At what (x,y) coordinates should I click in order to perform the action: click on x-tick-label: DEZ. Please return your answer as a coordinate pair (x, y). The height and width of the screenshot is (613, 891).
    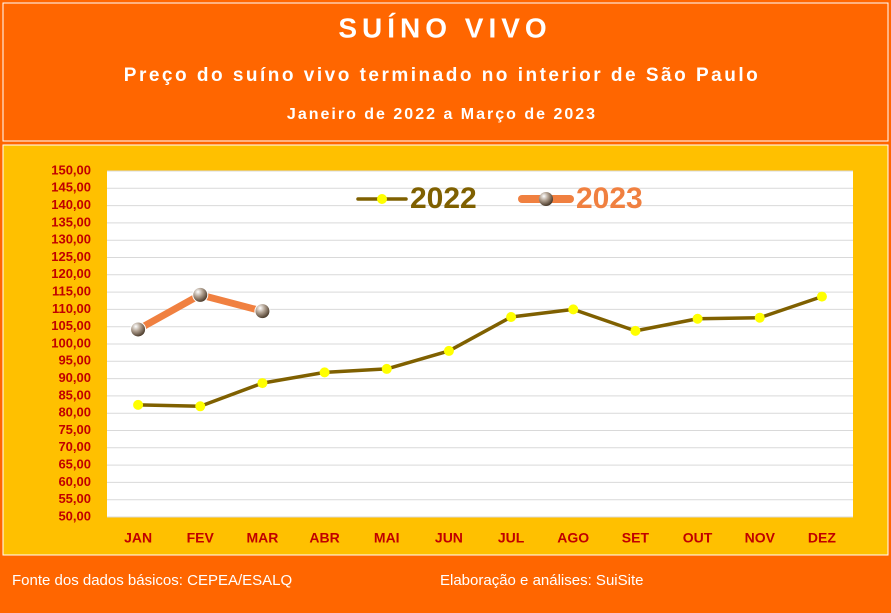
    Looking at the image, I should click on (822, 538).